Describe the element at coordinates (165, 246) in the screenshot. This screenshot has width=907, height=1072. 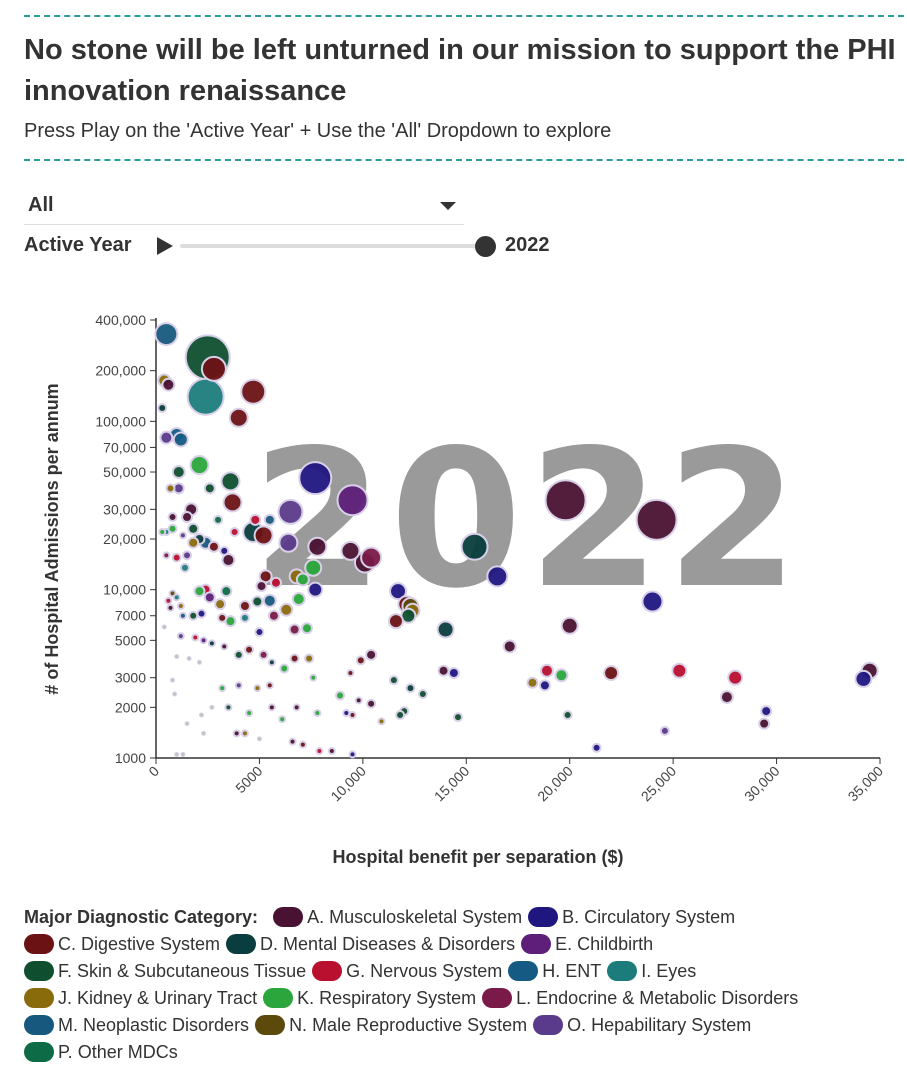
I see `play-icon` at that location.